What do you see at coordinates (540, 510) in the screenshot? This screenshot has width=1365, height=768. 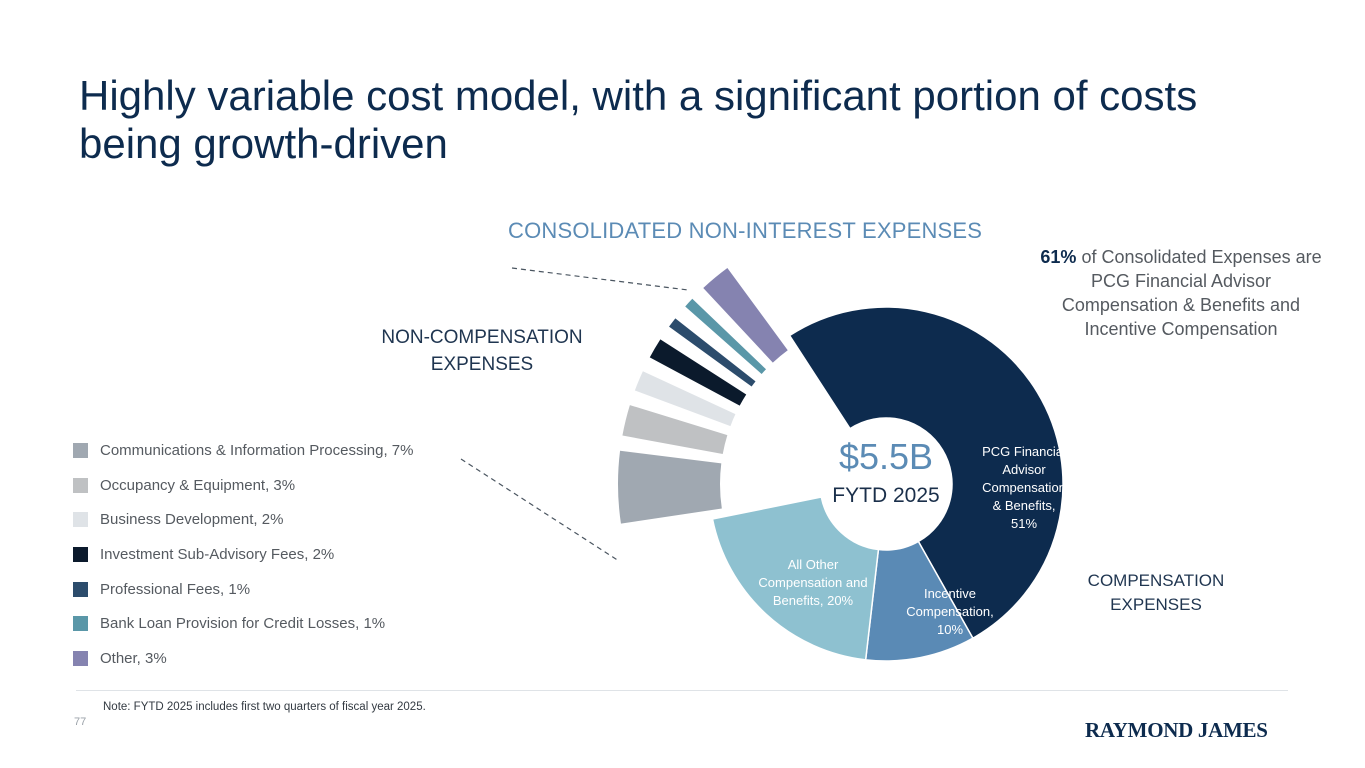 I see `connector-bottom` at bounding box center [540, 510].